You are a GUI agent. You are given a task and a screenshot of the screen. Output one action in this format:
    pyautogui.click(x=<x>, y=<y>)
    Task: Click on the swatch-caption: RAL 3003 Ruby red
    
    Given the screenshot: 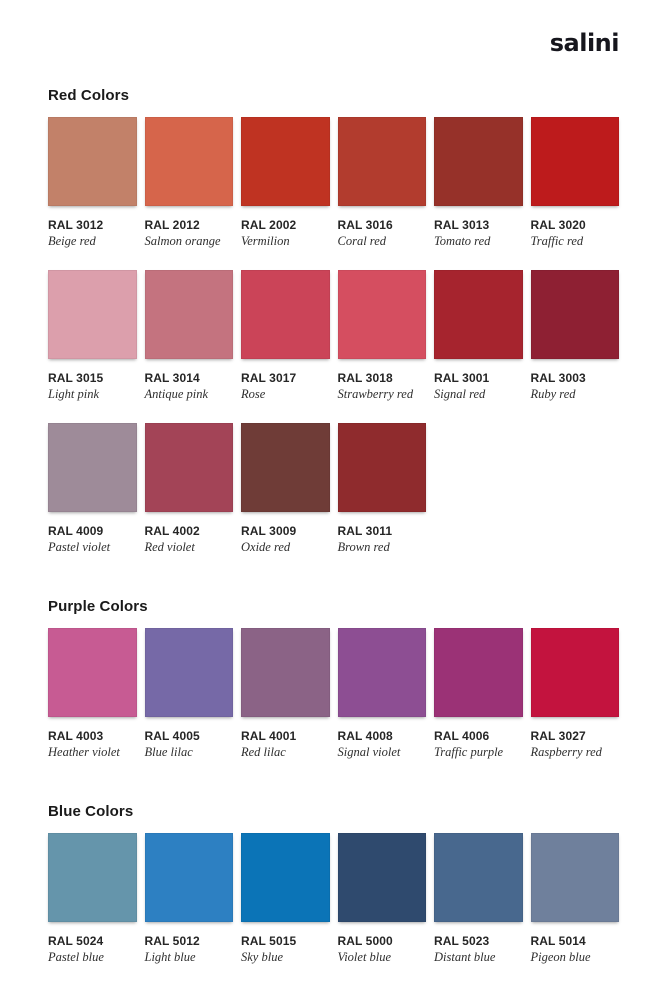 What is the action you would take?
    pyautogui.click(x=575, y=386)
    